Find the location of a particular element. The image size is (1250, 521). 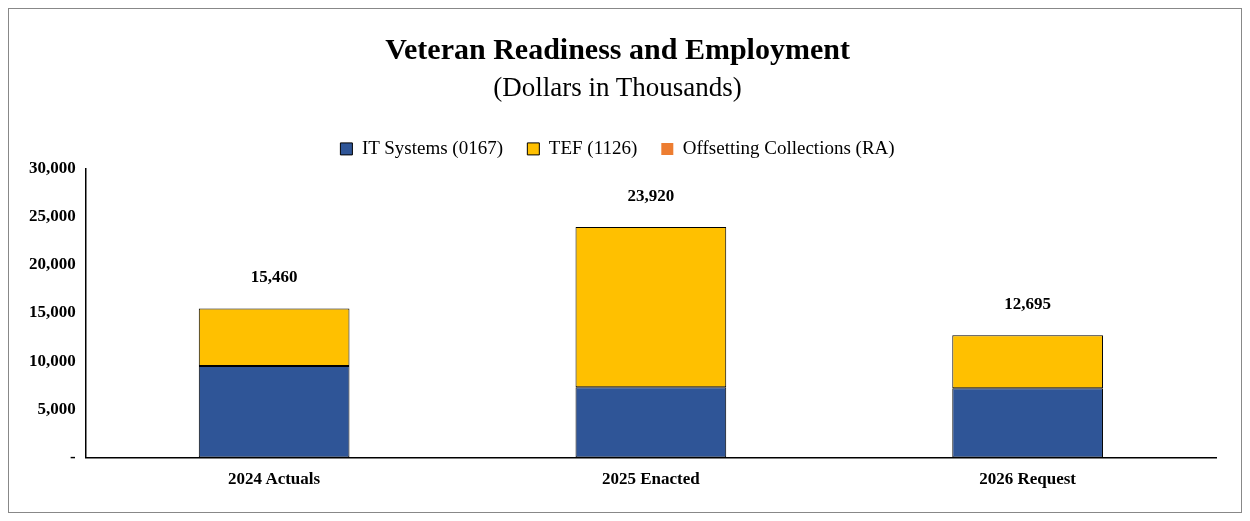

total-label: 15,460 is located at coordinates (274, 277).